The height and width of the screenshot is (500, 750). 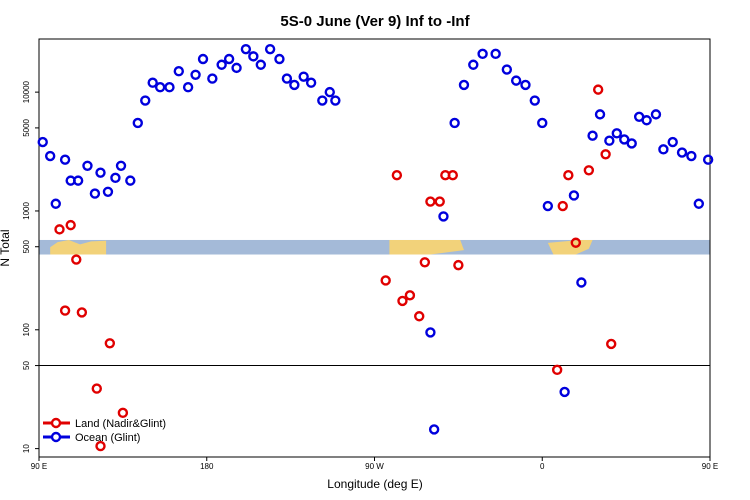 I want to click on legend-label: Land (Nadir&Glint), so click(x=120, y=424).